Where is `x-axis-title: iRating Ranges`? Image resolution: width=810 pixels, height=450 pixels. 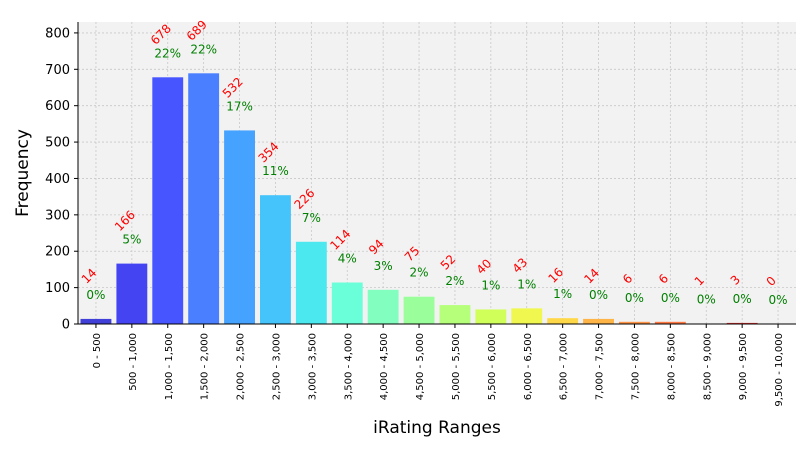 x-axis-title: iRating Ranges is located at coordinates (437, 428).